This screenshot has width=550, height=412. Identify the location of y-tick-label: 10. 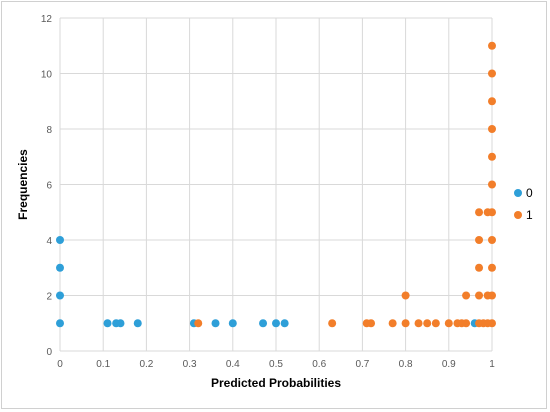
(47, 75).